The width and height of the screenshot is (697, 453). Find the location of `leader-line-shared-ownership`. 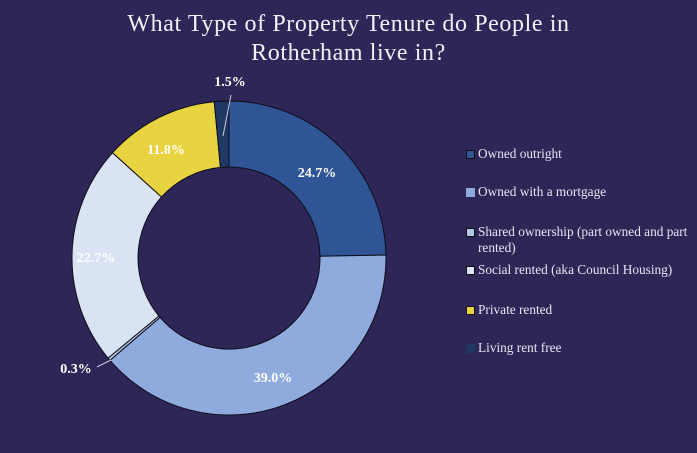

leader-line-shared-ownership is located at coordinates (104, 363).